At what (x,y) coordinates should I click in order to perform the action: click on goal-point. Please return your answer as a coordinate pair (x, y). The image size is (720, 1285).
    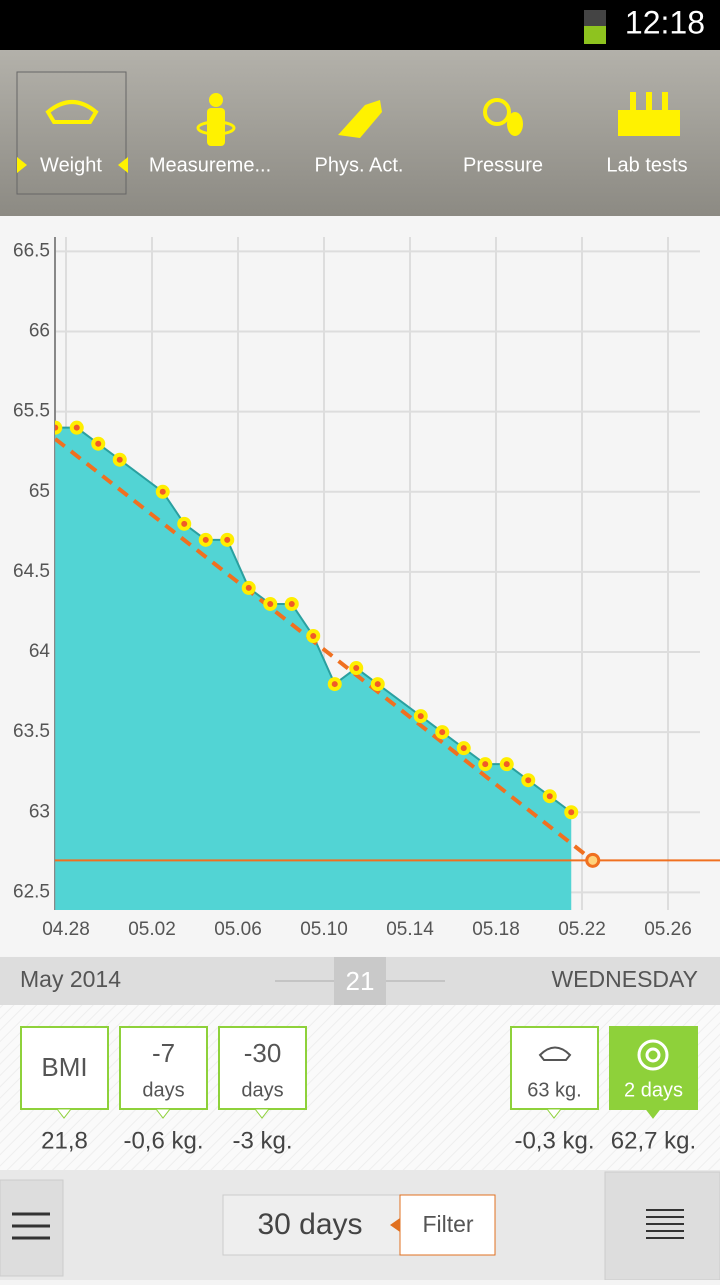
    Looking at the image, I should click on (593, 860).